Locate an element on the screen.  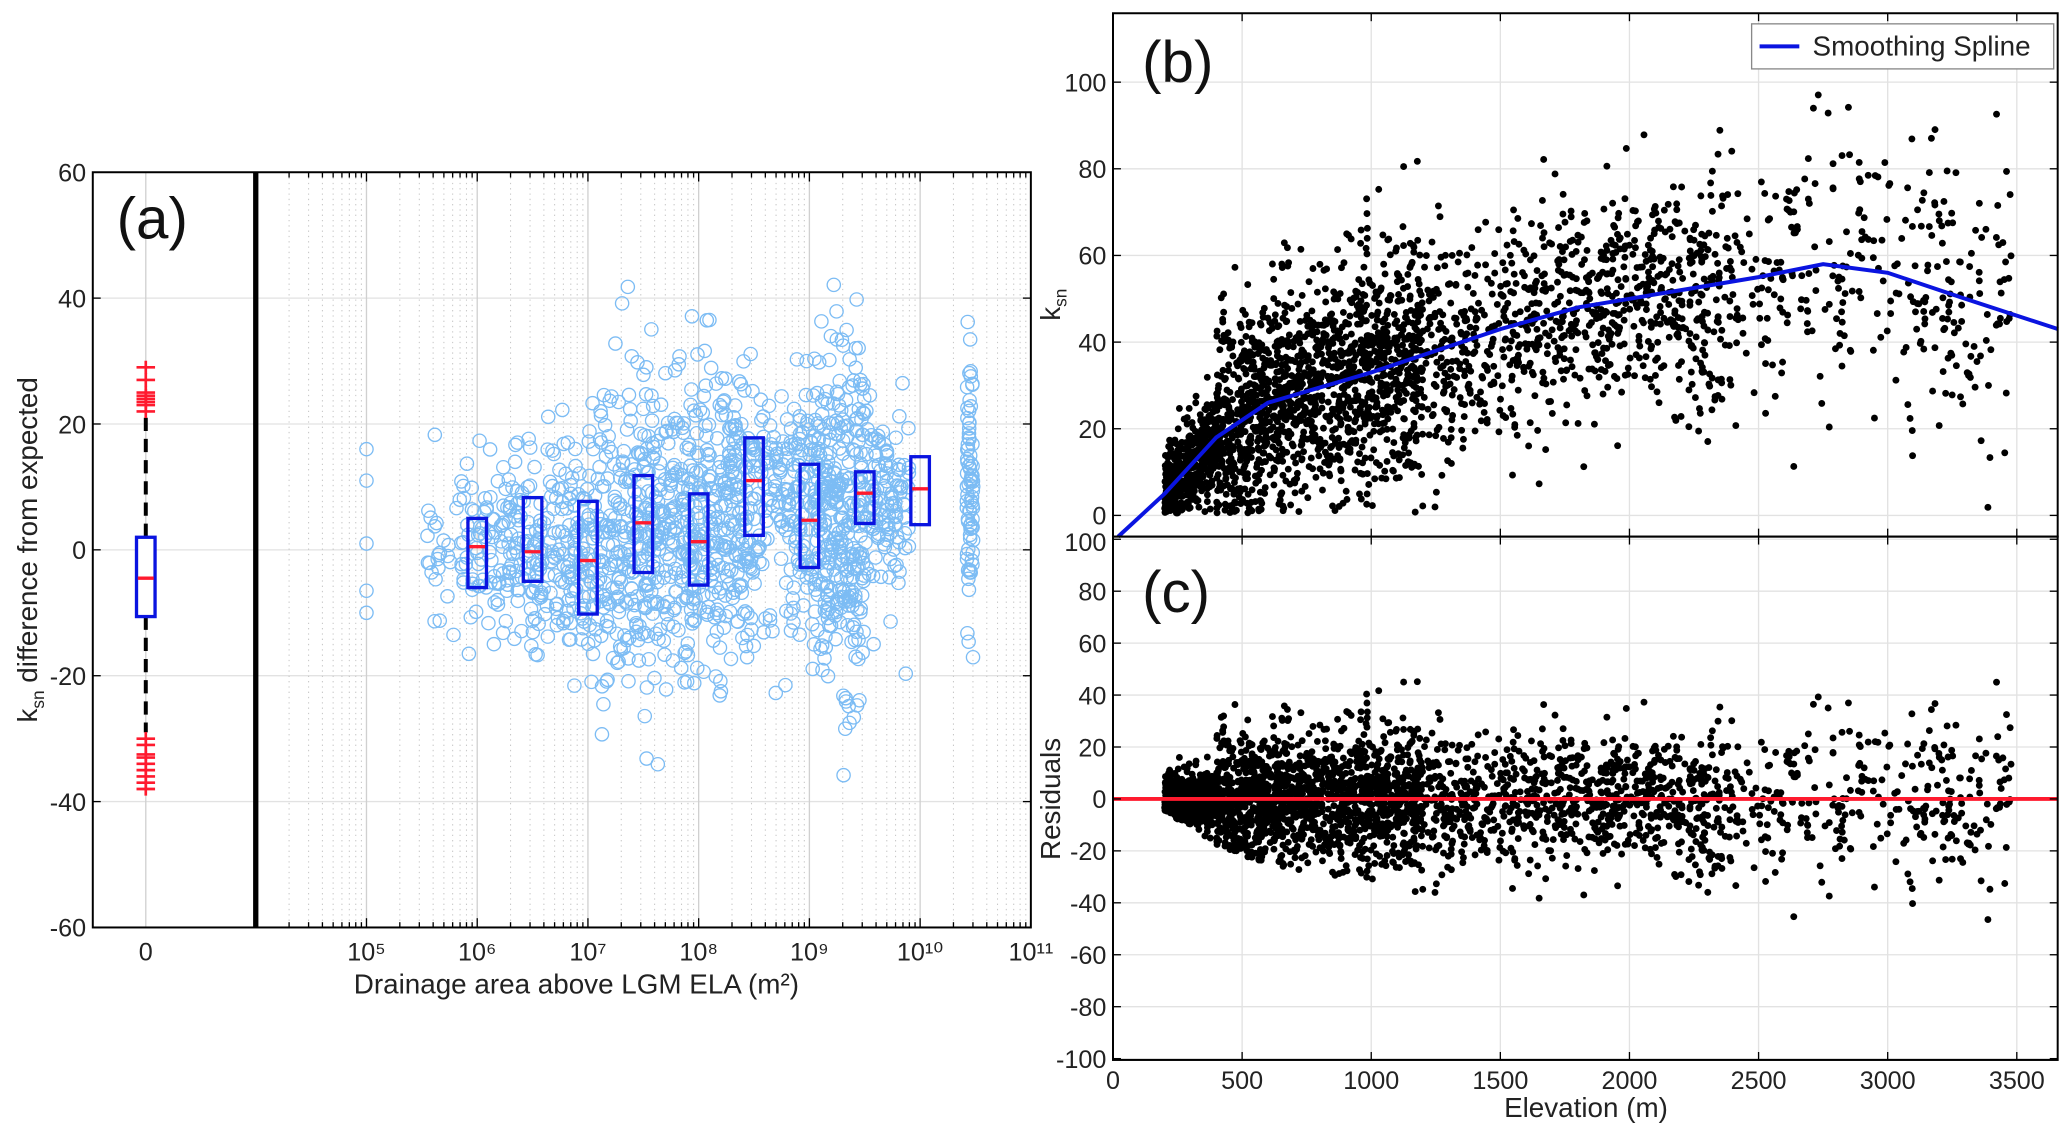
panel-label-a: (a) is located at coordinates (152, 218).